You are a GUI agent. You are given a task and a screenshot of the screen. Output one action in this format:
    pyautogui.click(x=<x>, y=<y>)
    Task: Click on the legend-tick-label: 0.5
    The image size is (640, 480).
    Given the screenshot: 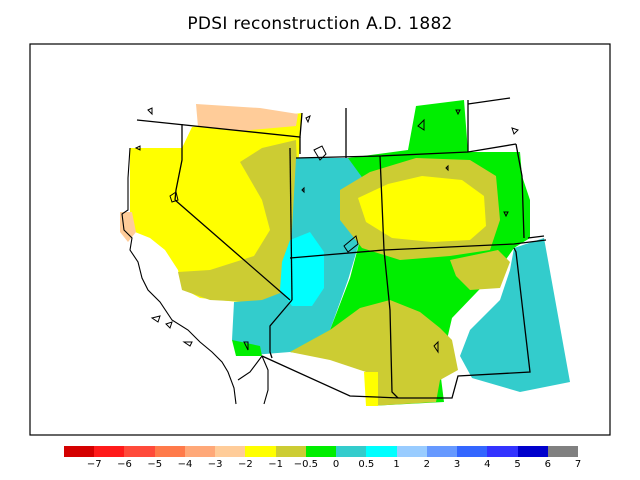 What is the action you would take?
    pyautogui.click(x=366, y=464)
    